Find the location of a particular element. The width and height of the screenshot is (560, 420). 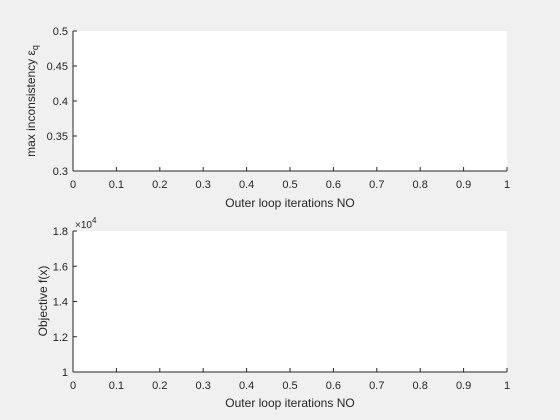

top-x-tick-label: 0.9 is located at coordinates (463, 185).